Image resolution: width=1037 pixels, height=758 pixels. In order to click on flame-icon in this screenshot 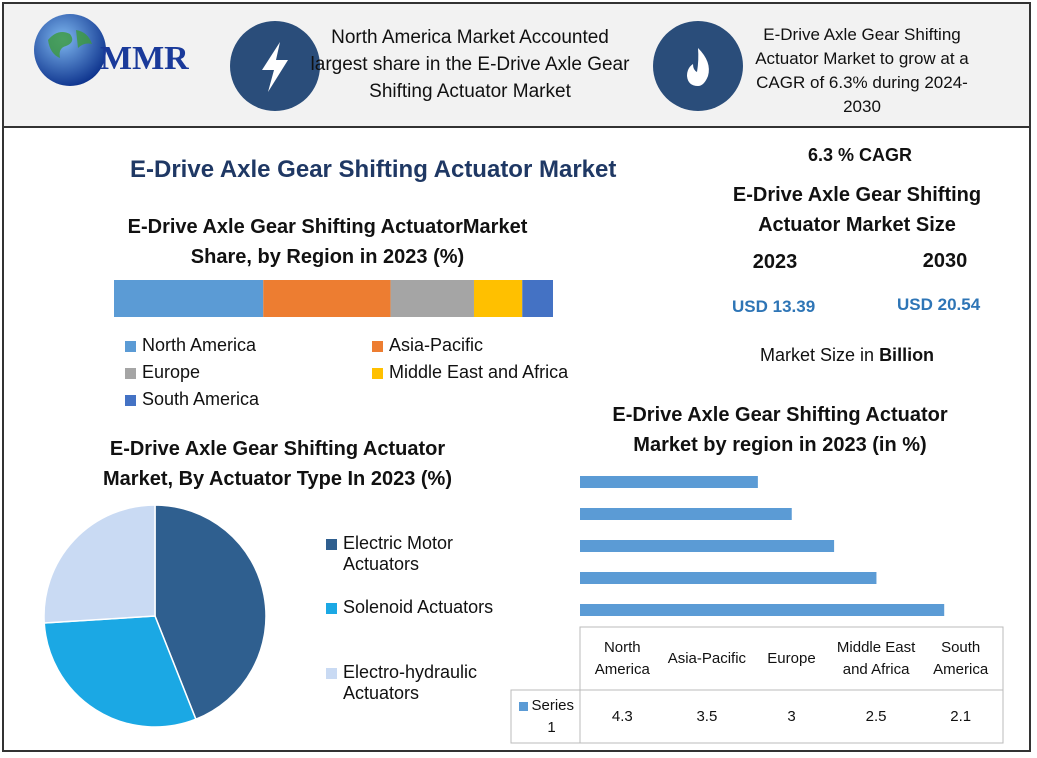, I will do `click(698, 67)`.